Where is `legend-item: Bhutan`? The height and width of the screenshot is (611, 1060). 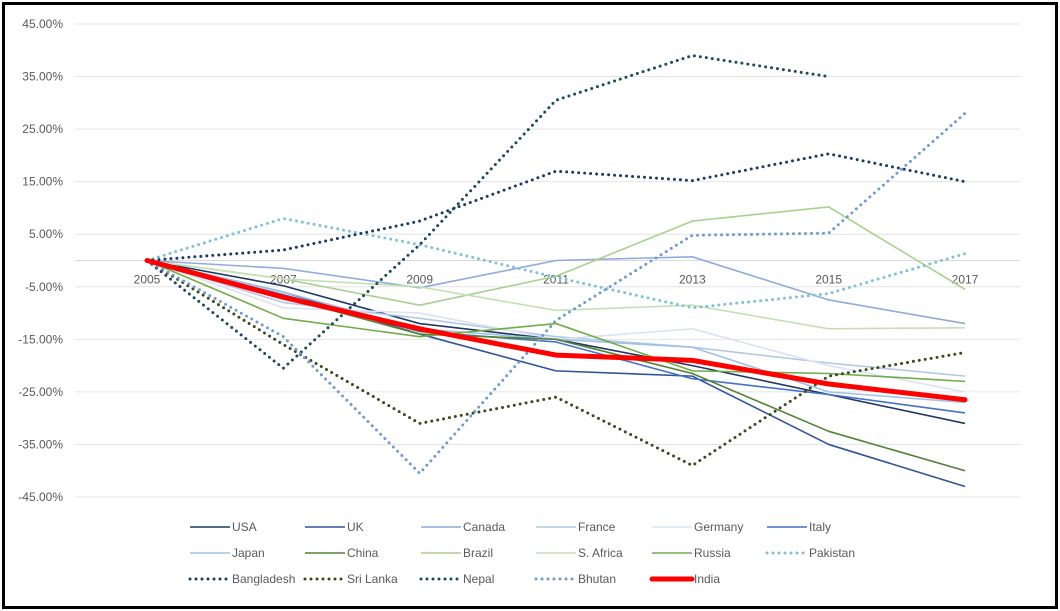 legend-item: Bhutan is located at coordinates (575, 579).